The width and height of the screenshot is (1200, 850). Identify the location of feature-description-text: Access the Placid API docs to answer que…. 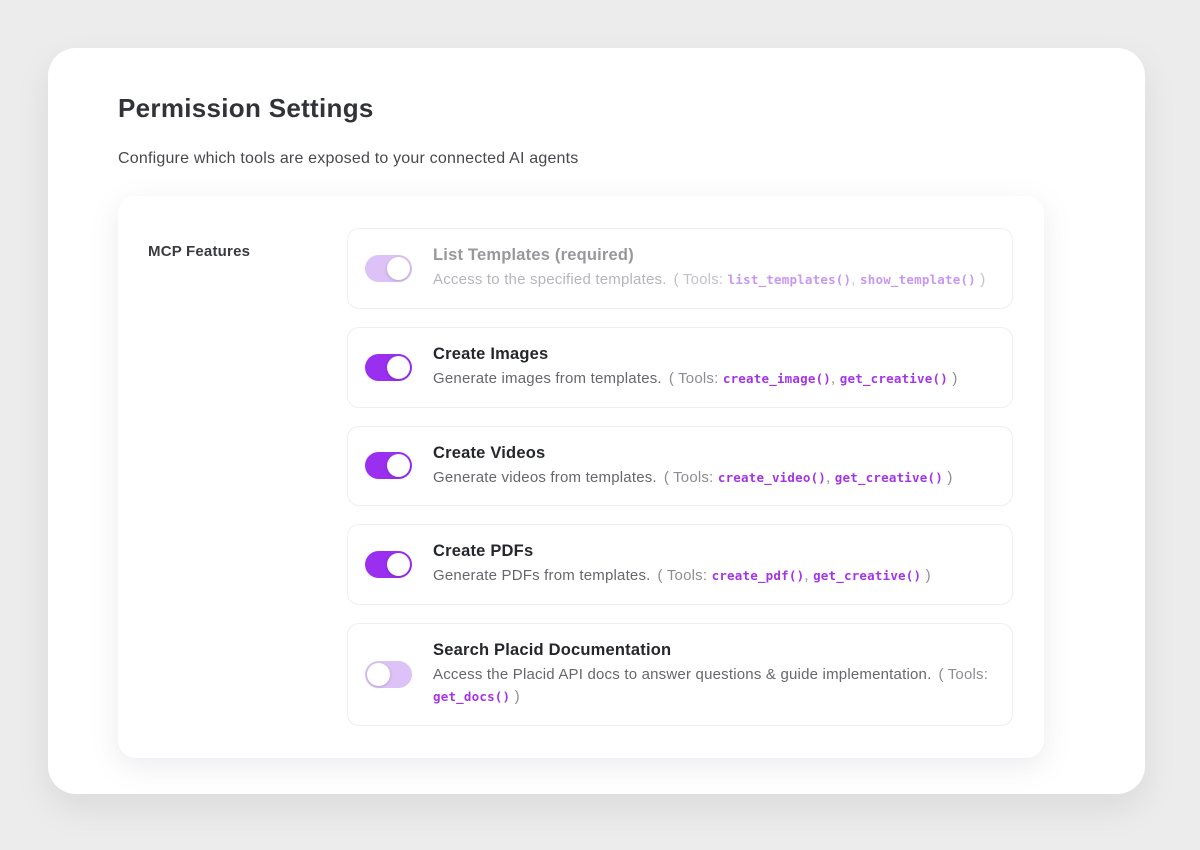
(682, 674).